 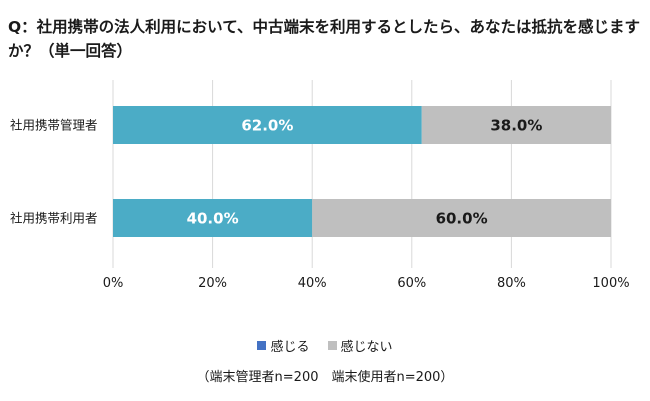 I want to click on x-tick-label: 100%, so click(x=610, y=283).